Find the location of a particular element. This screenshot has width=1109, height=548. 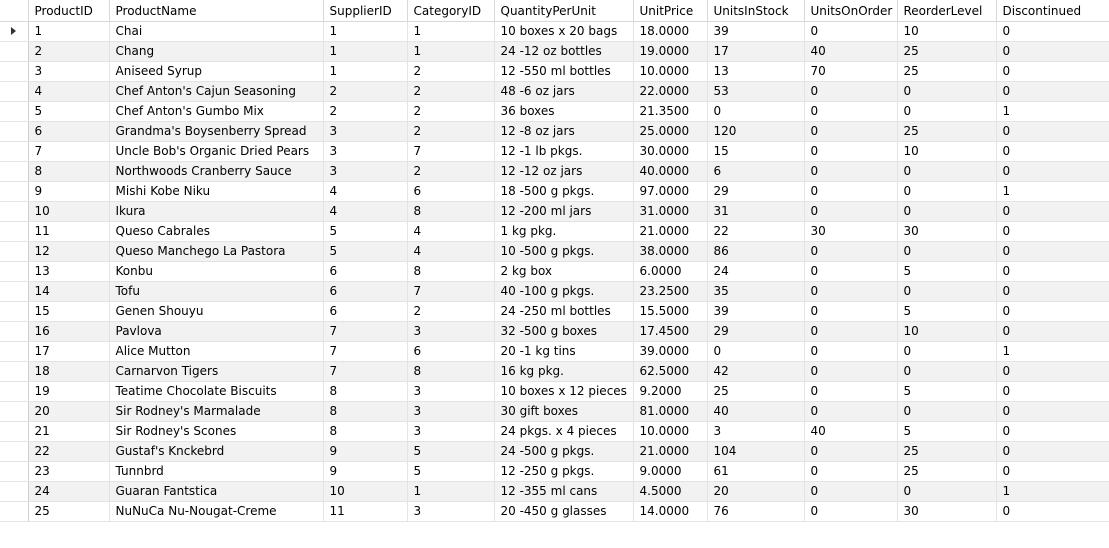

cell-quantityperunit: 12 -250 g pkgs. is located at coordinates (564, 471).